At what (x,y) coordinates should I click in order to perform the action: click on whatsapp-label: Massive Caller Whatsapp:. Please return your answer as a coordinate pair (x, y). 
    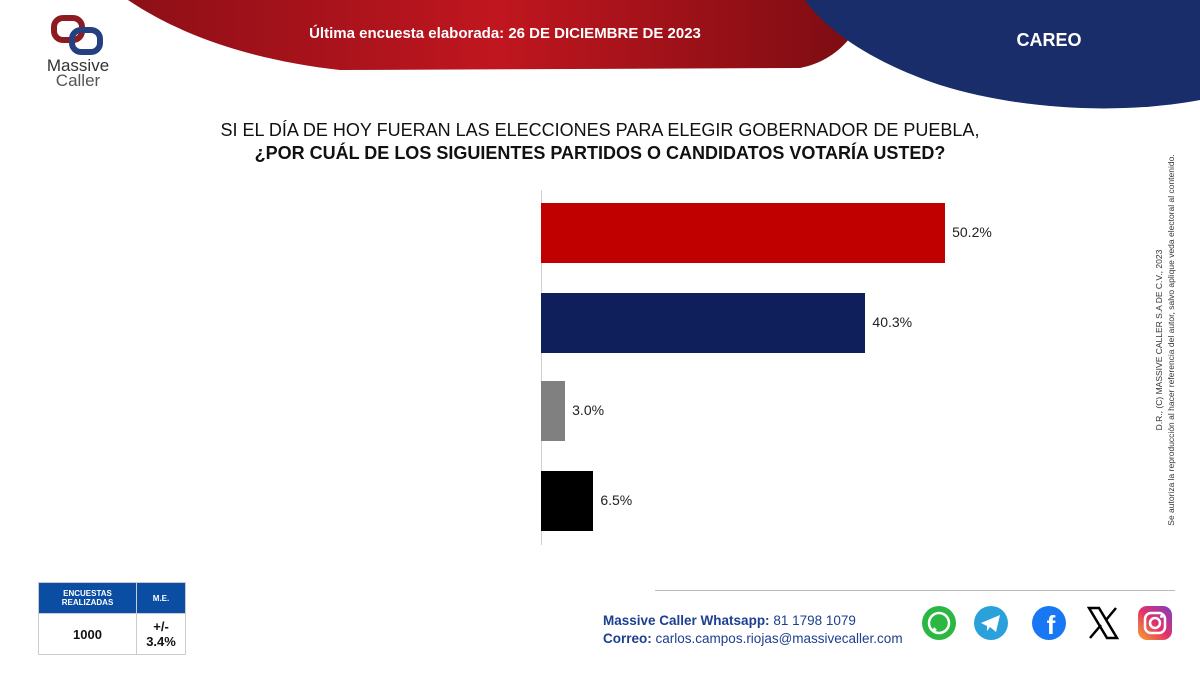
    Looking at the image, I should click on (686, 620).